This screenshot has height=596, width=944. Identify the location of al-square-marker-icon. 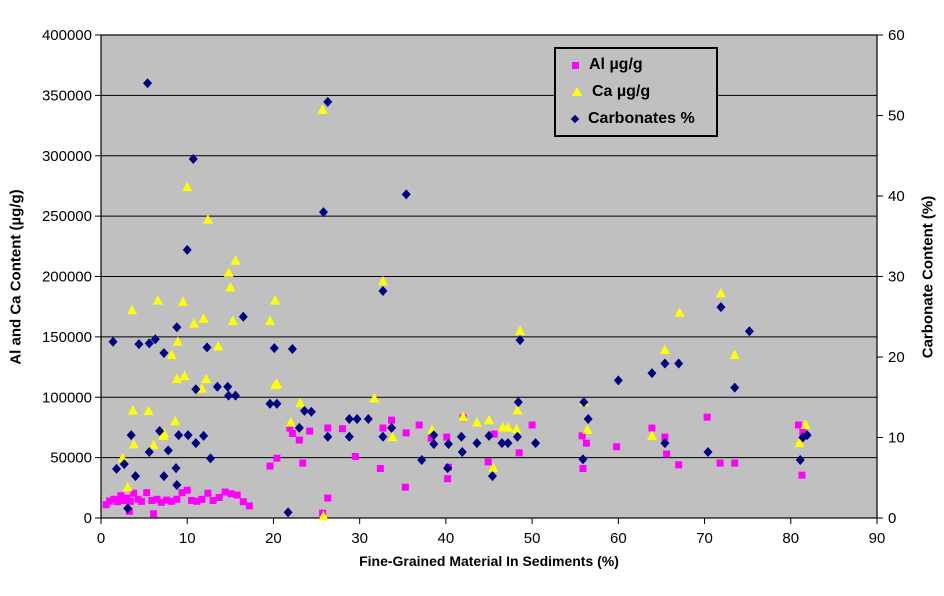
(575, 65).